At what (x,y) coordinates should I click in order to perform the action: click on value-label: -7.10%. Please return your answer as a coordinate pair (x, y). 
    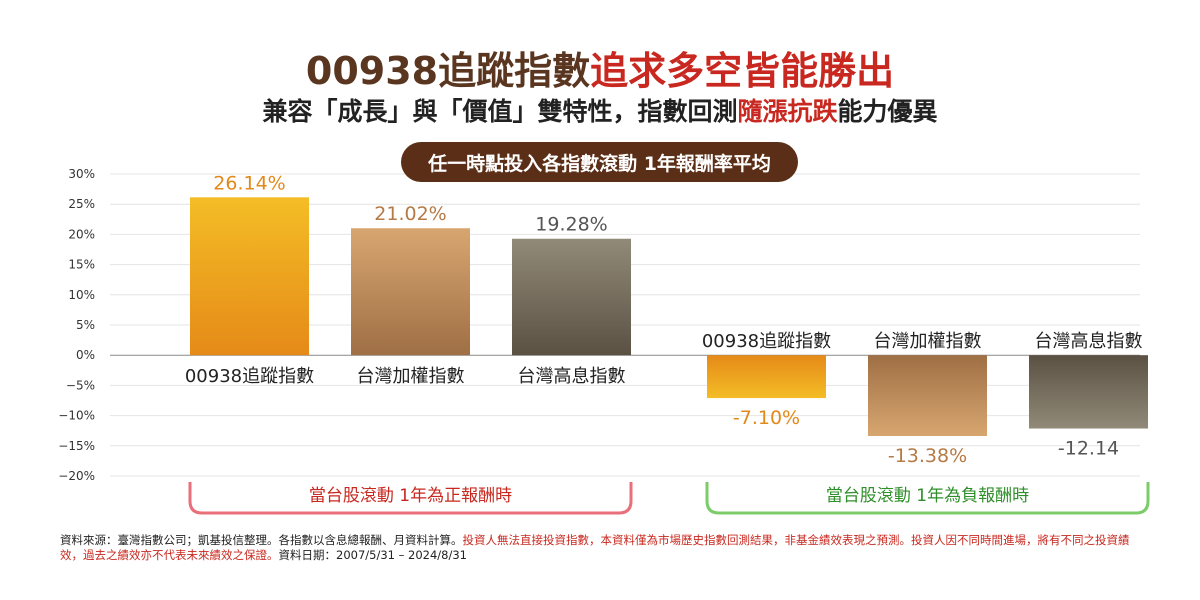
    Looking at the image, I should click on (766, 418).